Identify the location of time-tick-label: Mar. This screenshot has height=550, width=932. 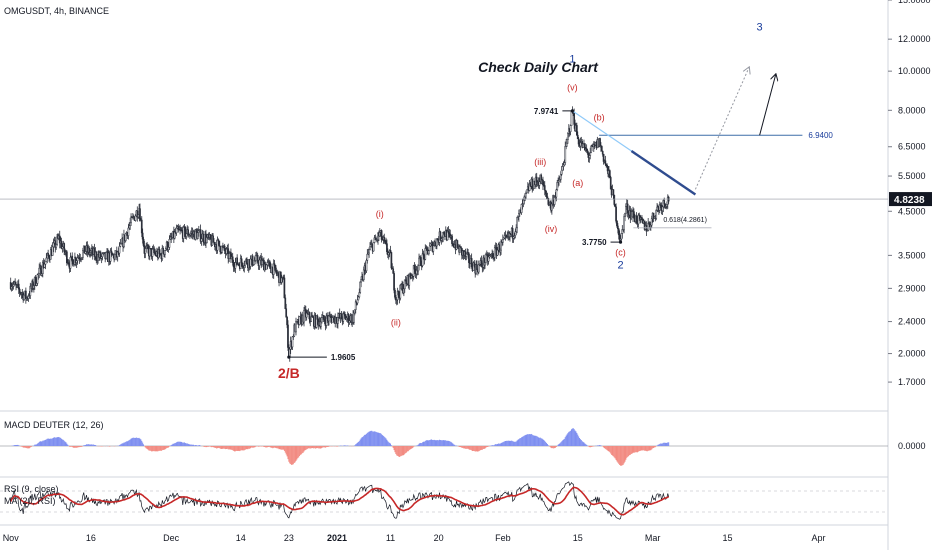
(653, 538).